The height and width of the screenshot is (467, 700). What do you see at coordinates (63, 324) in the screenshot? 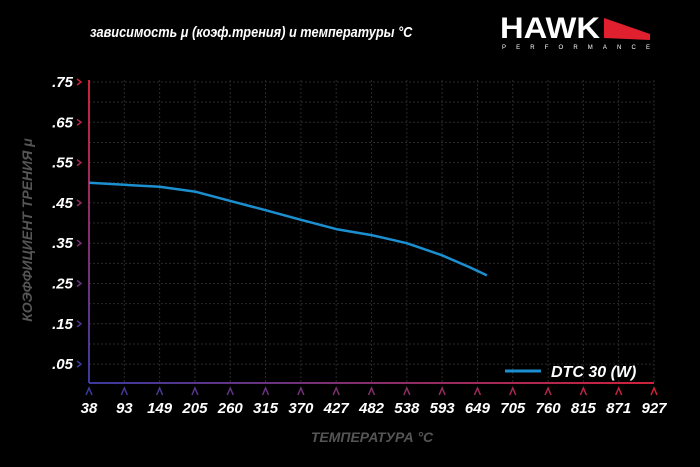
I see `y-tick-label: .15` at bounding box center [63, 324].